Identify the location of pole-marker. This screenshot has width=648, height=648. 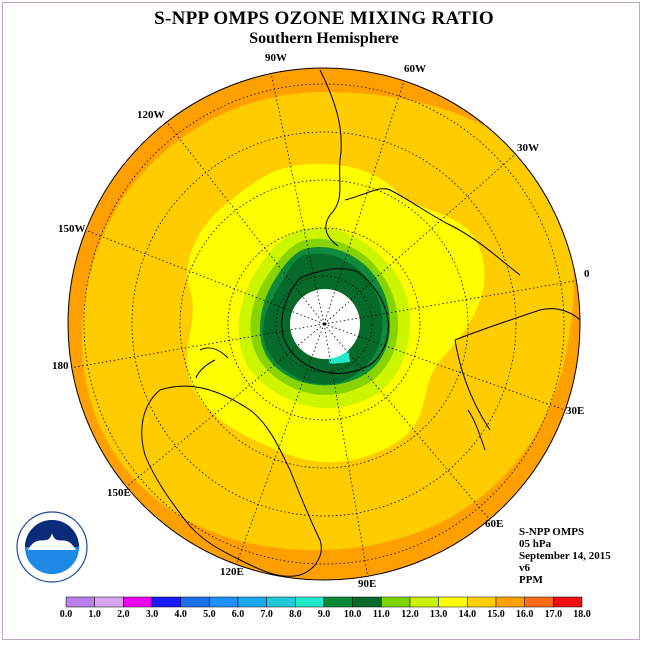
(325, 324).